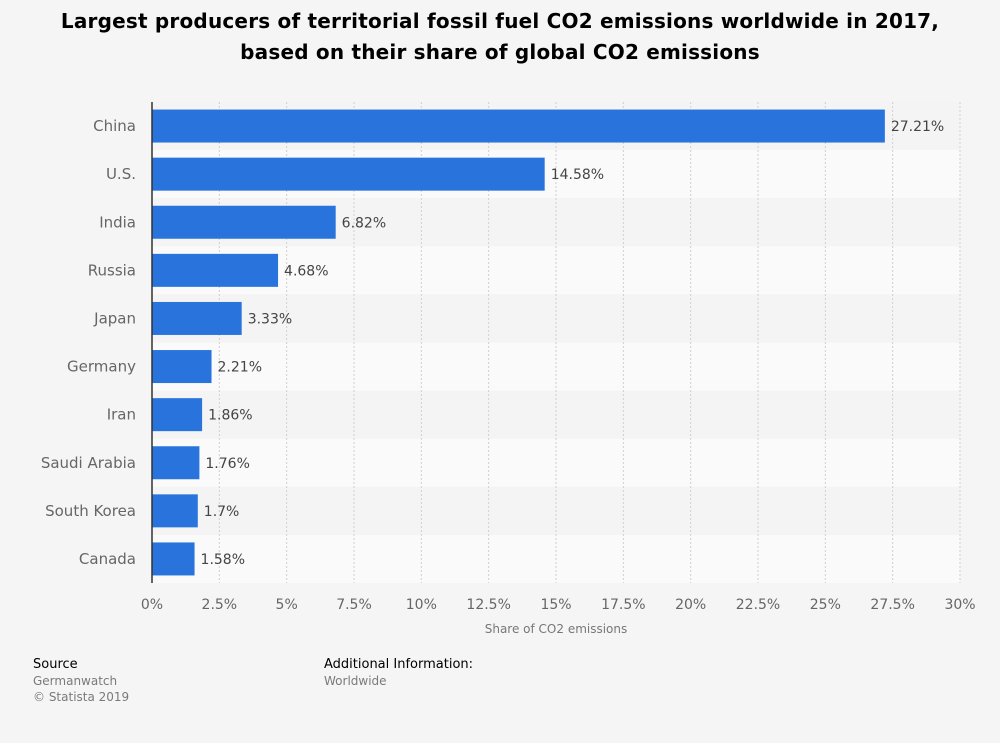 The image size is (1000, 743). I want to click on value-label: 1.58%, so click(223, 560).